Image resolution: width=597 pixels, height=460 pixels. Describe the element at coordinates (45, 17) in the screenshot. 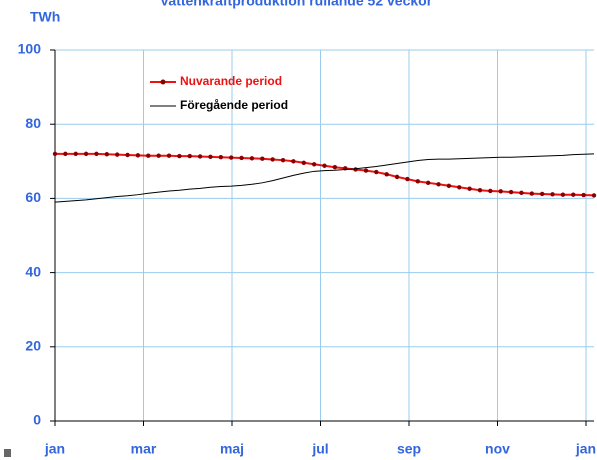

I see `y-axis-label: TWh` at that location.